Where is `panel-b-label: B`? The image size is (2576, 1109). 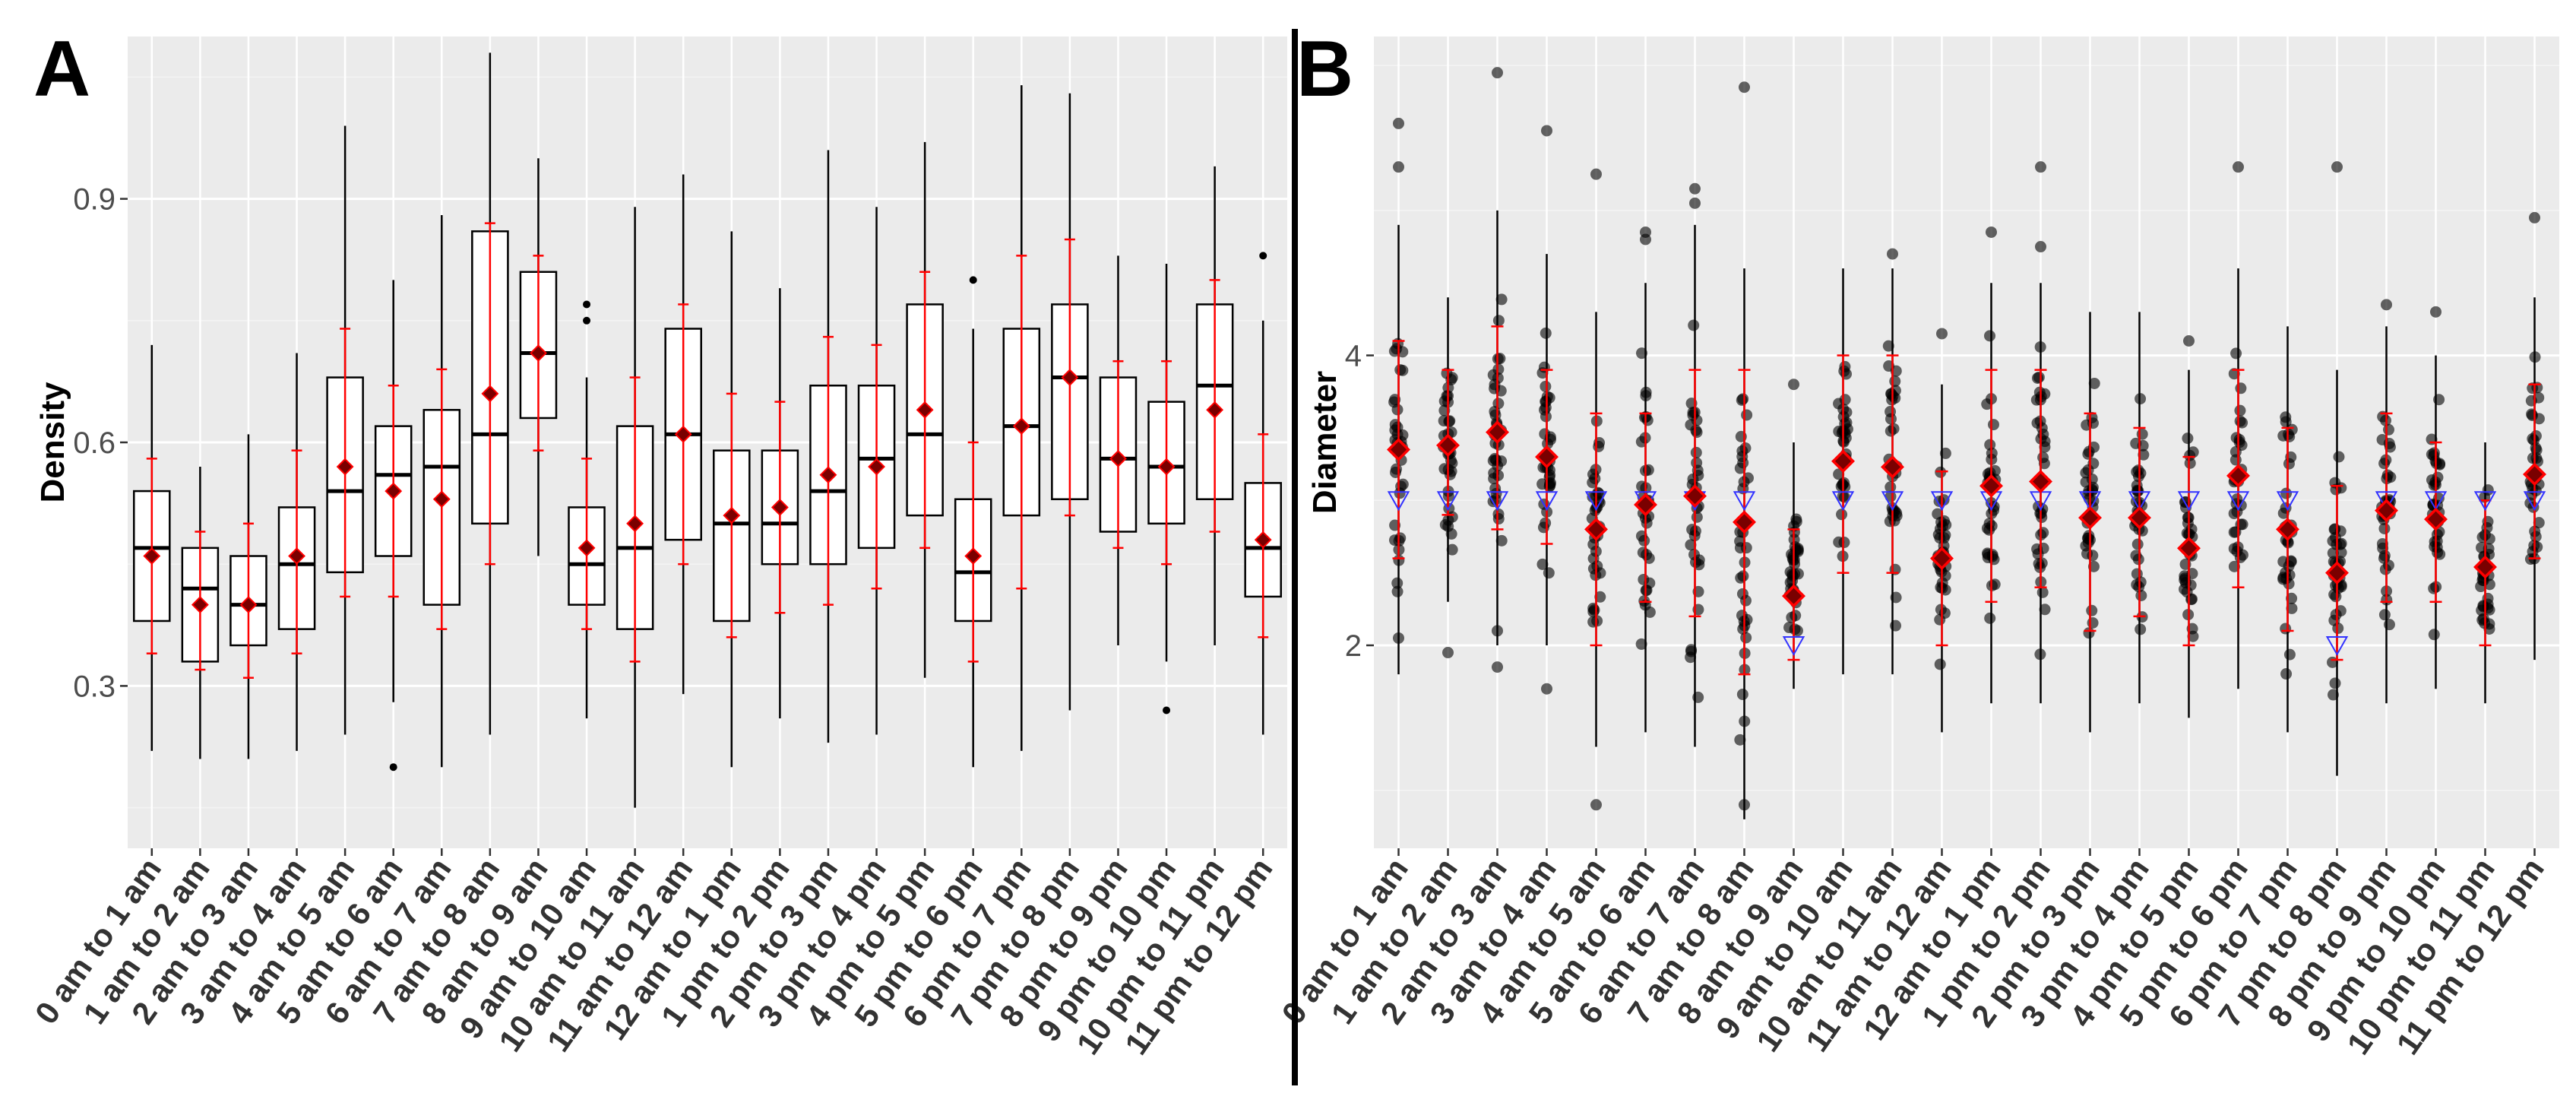
panel-b-label: B is located at coordinates (1324, 69).